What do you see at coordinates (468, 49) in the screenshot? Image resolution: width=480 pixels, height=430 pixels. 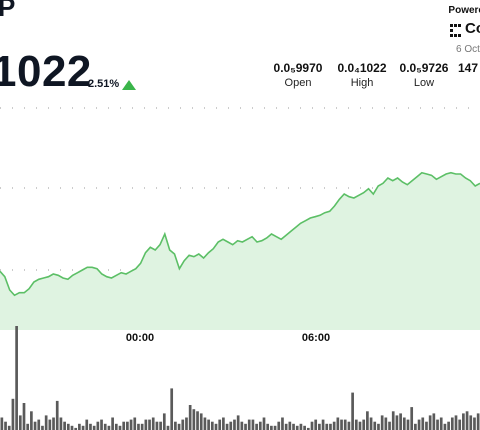 I see `chart-date: 6 Oct` at bounding box center [468, 49].